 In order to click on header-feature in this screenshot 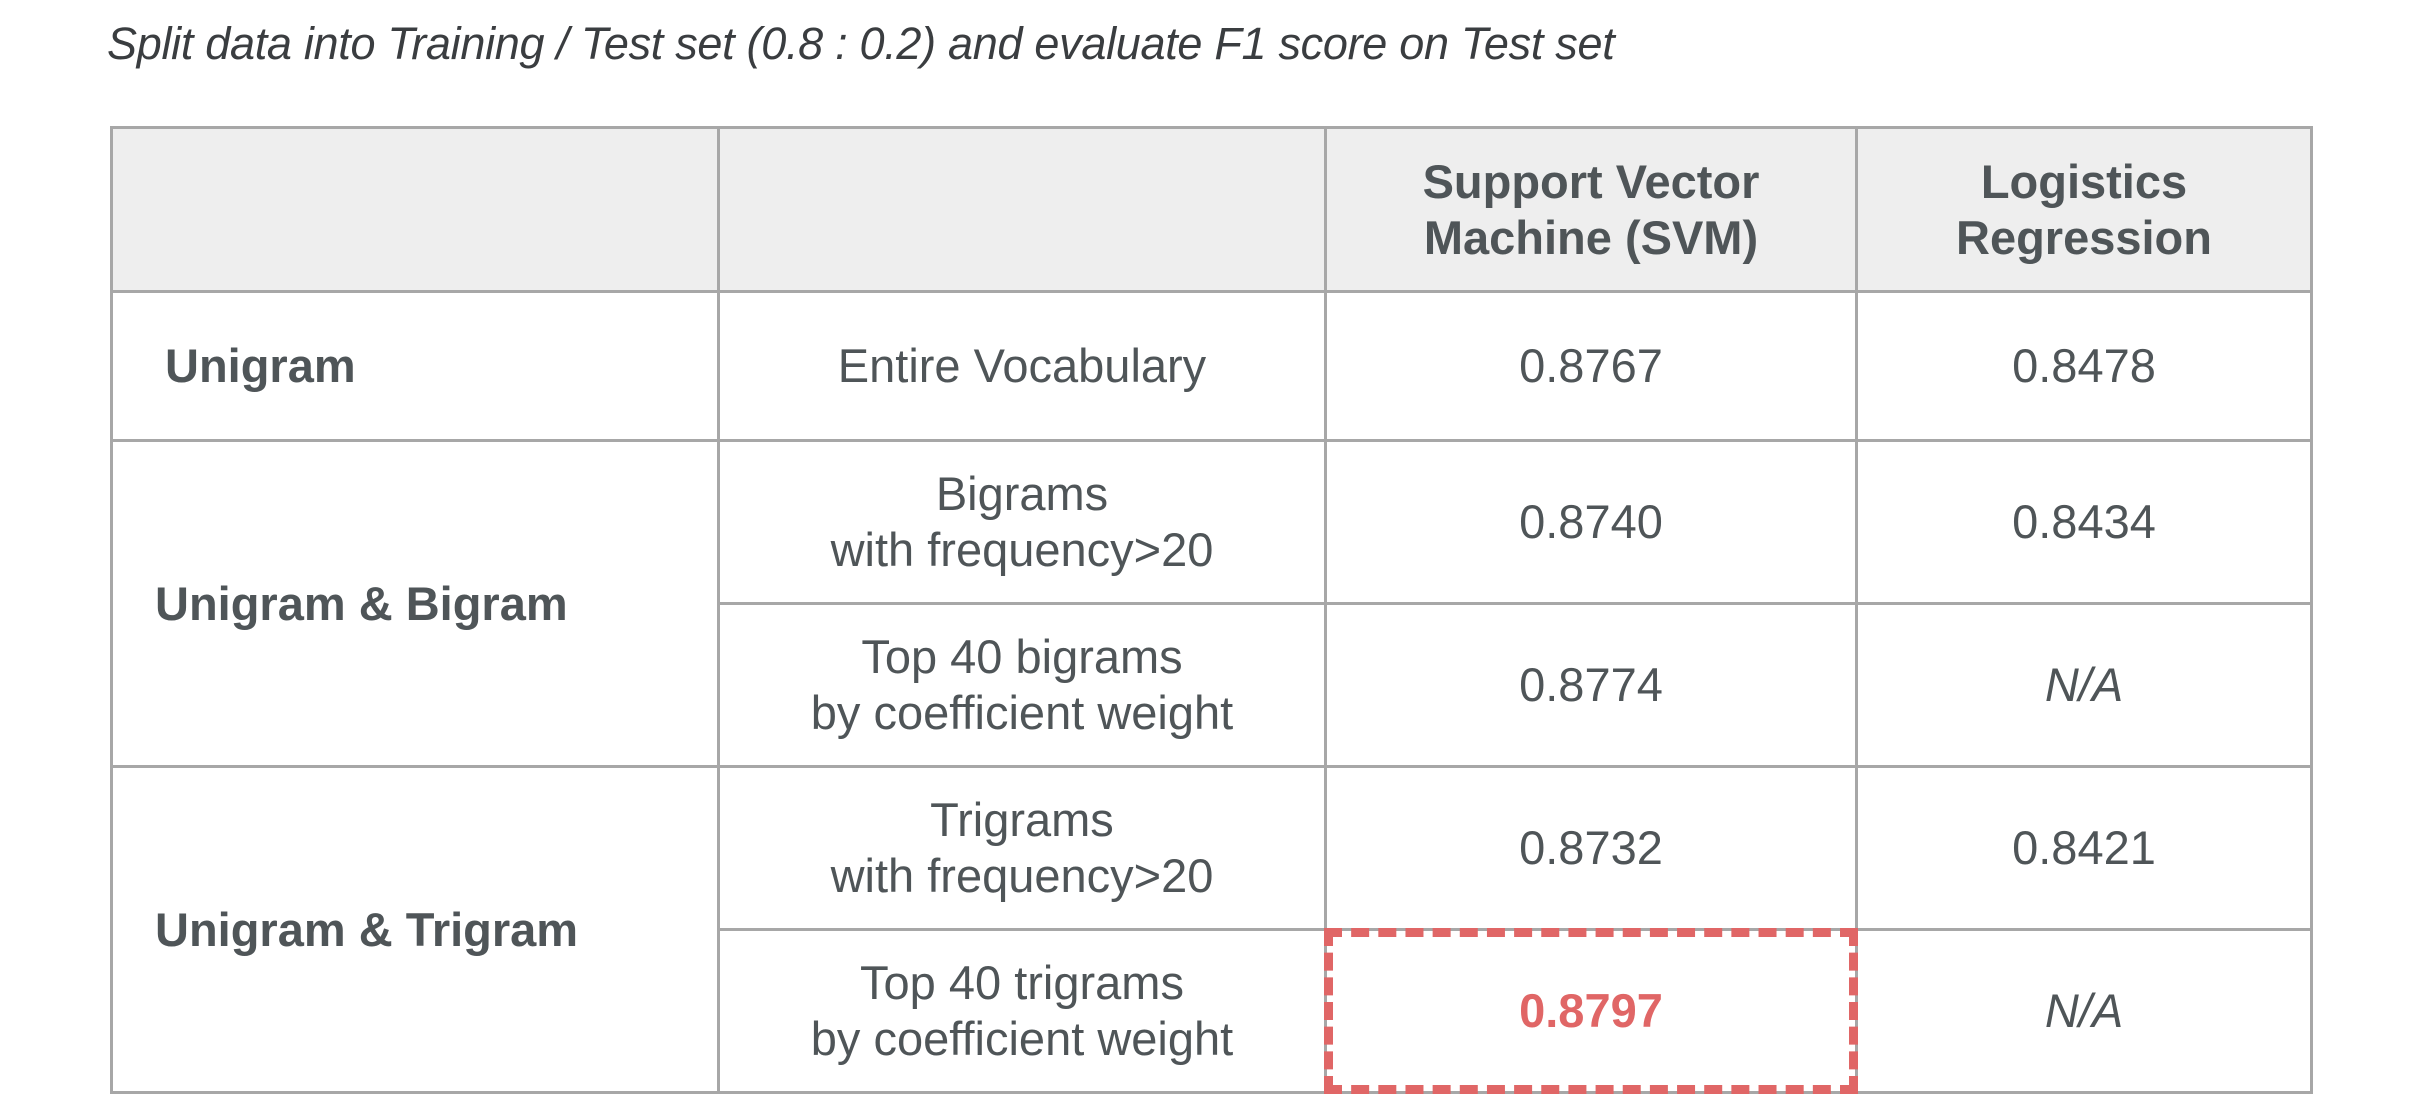, I will do `click(415, 209)`.